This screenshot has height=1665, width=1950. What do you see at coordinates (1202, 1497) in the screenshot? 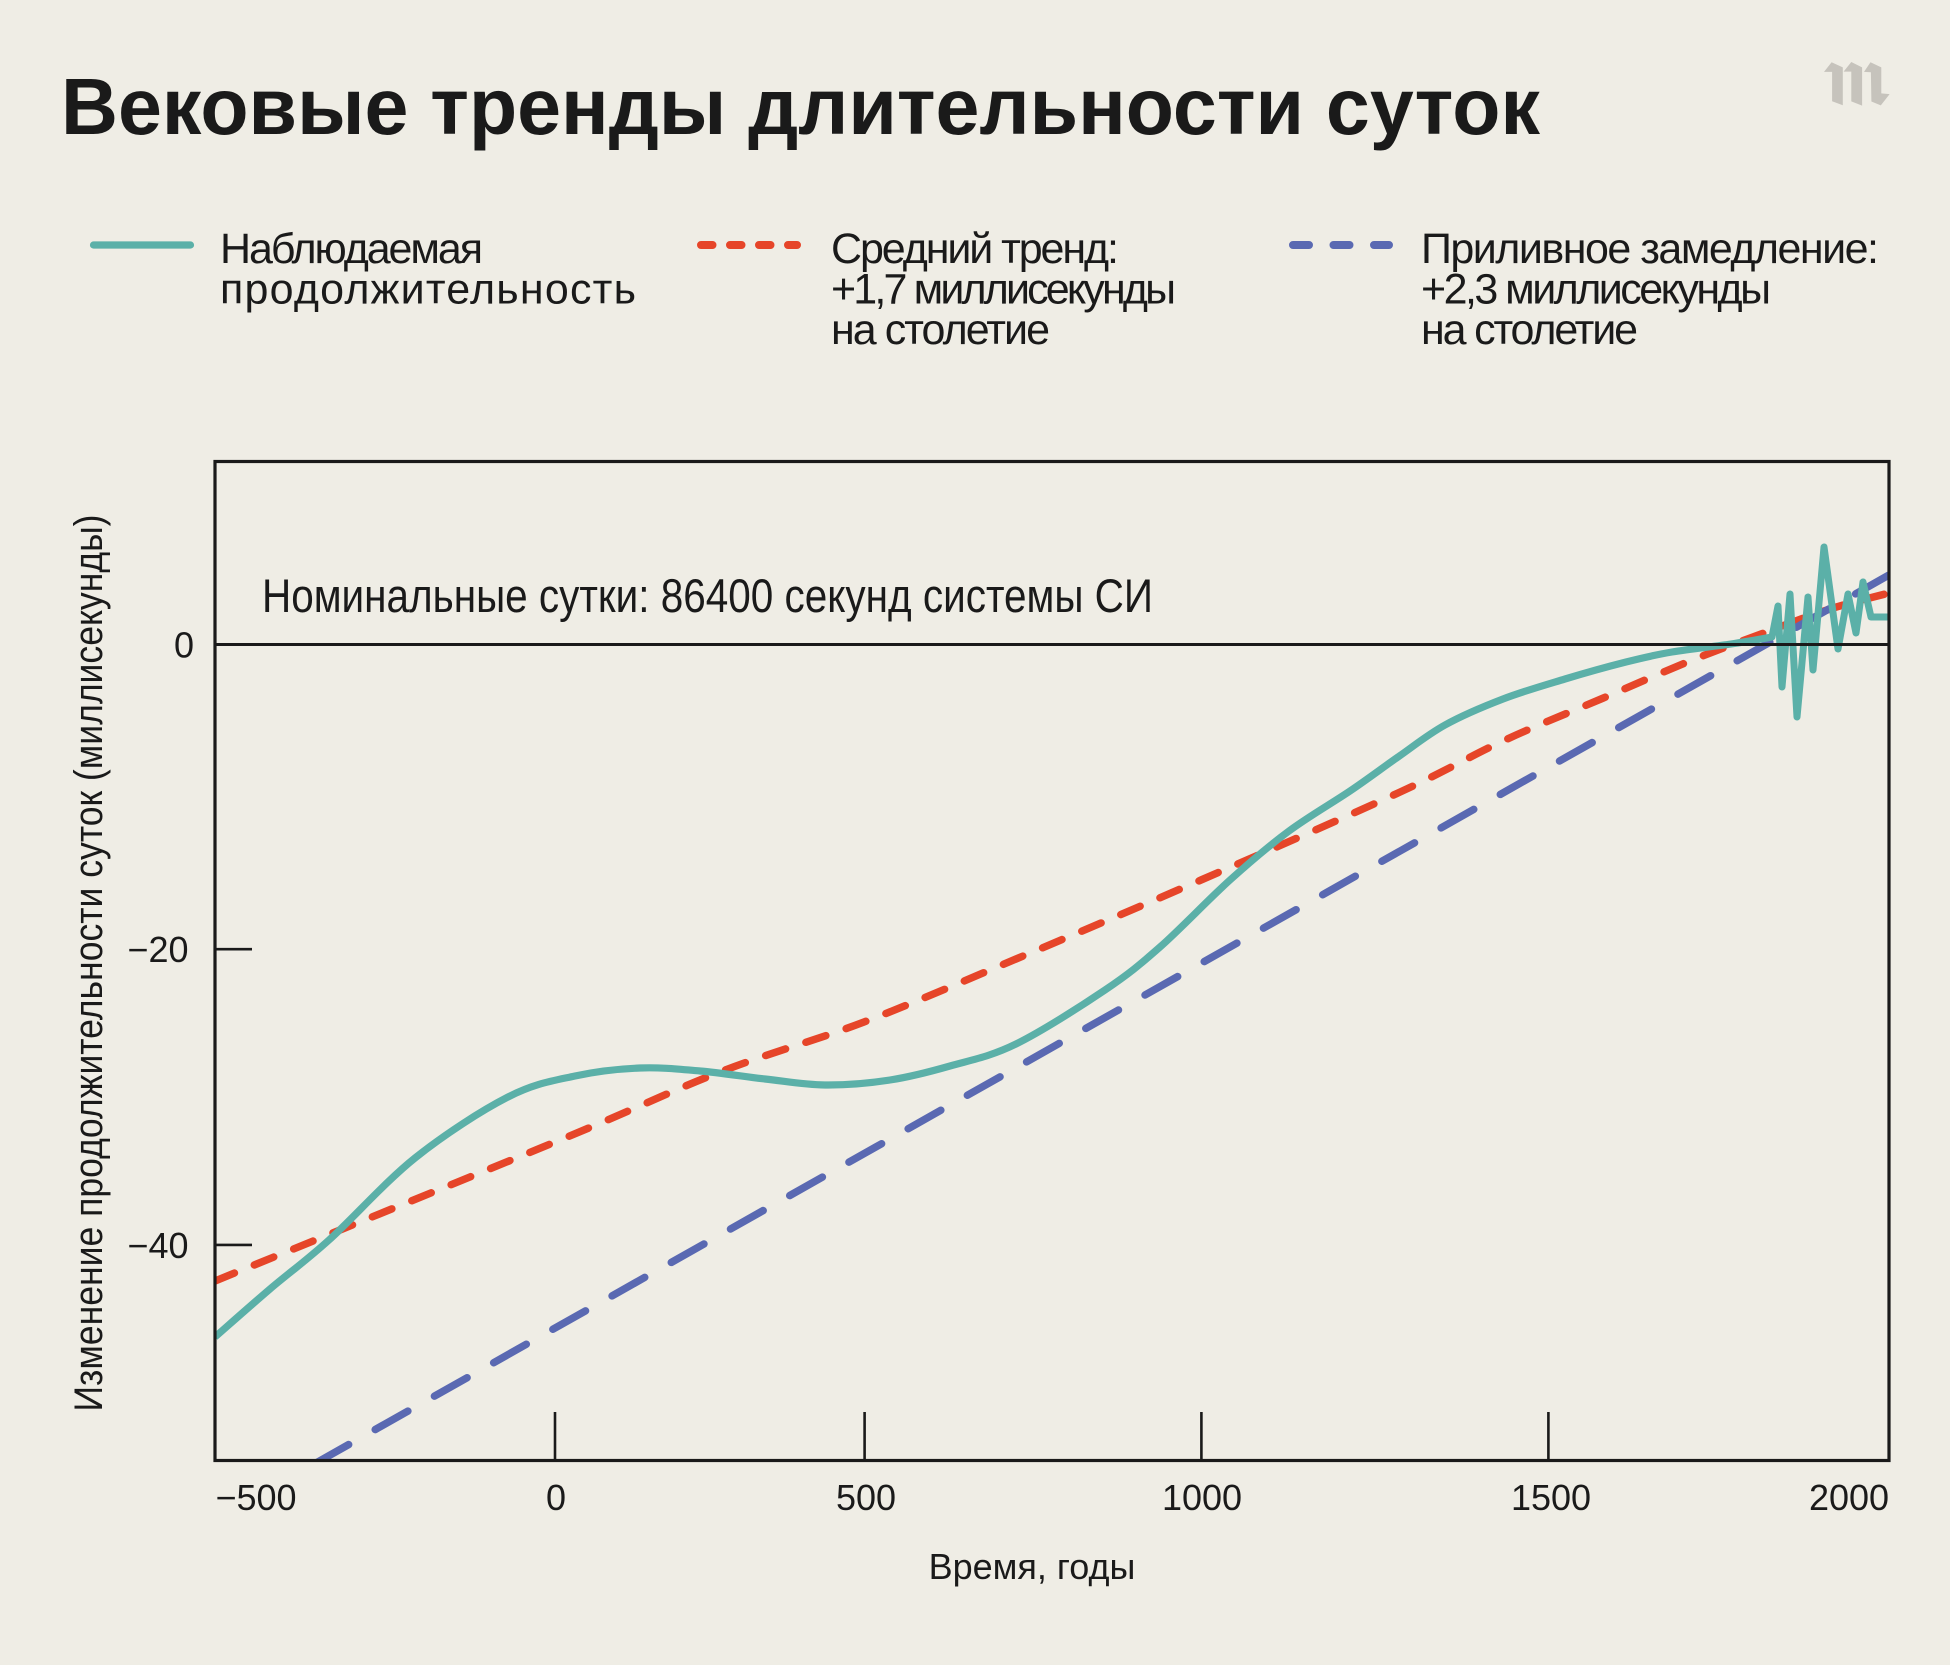
I see `svg-text: 1000` at bounding box center [1202, 1497].